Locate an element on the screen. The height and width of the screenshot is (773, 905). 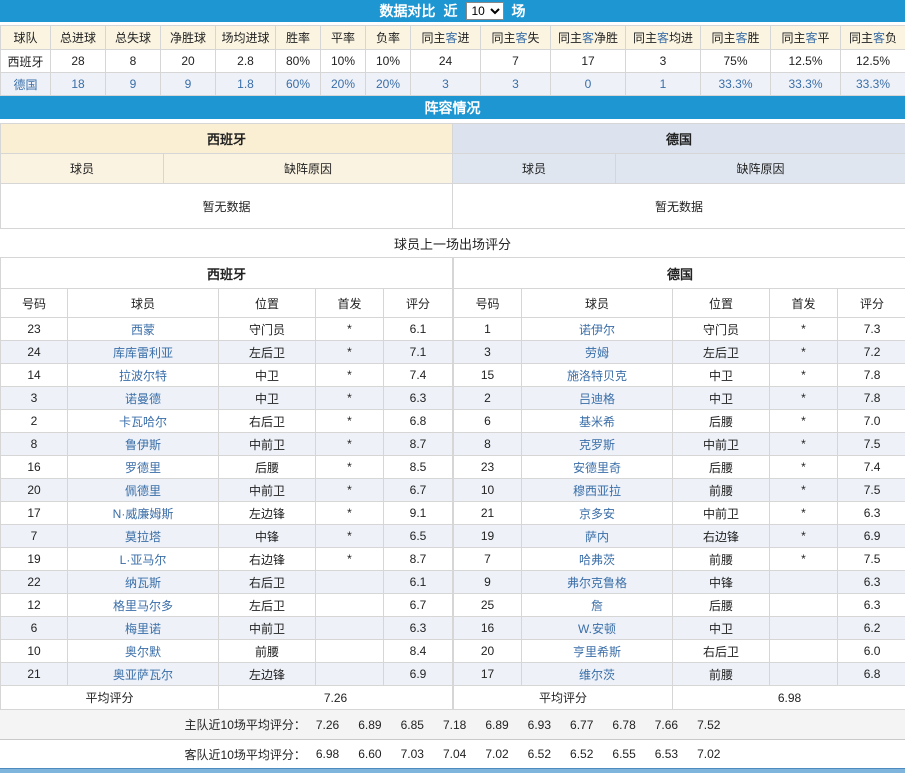
player-link: L·亚马尔 is located at coordinates (143, 559).